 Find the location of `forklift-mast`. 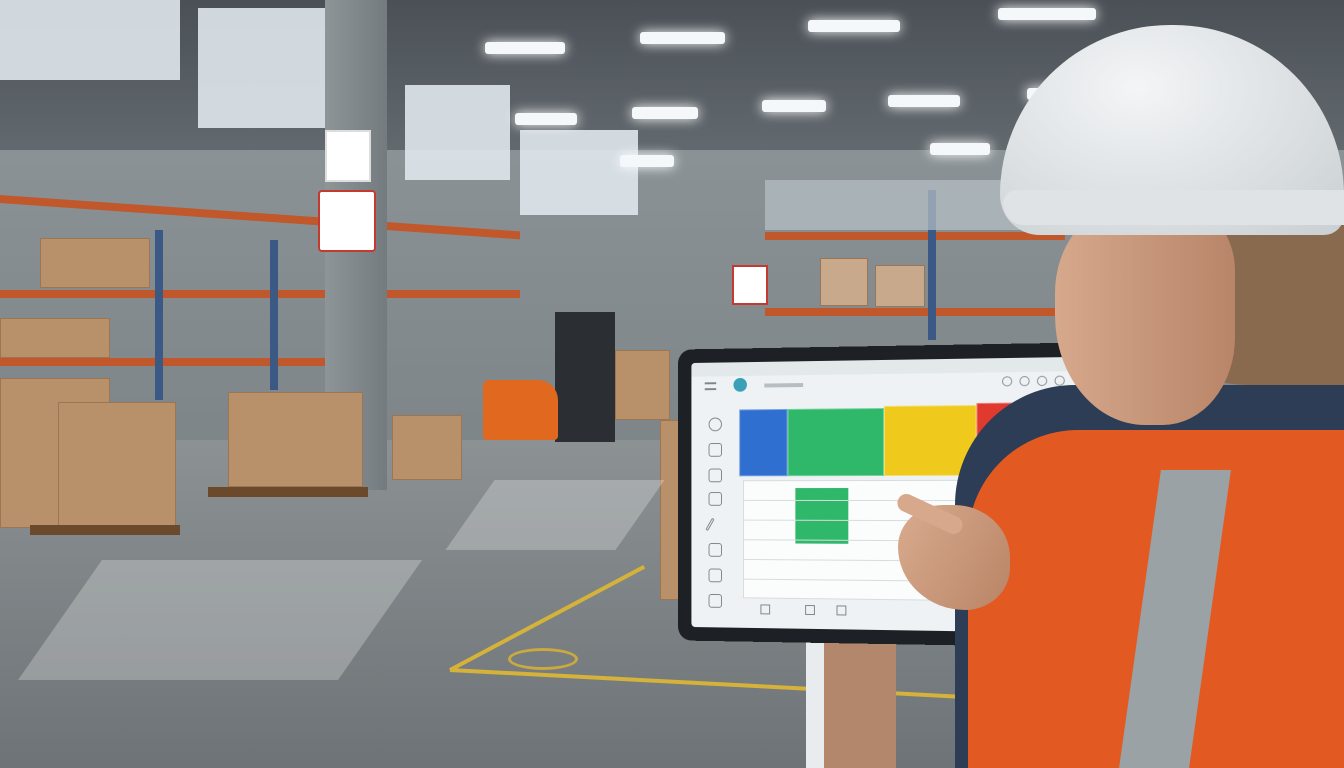

forklift-mast is located at coordinates (585, 377).